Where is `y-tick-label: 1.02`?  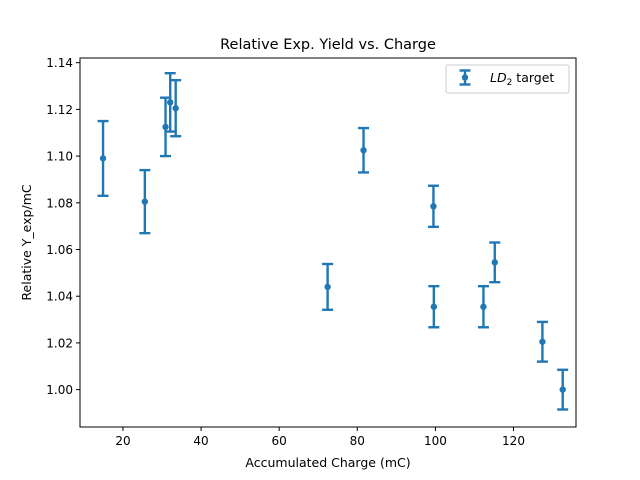 y-tick-label: 1.02 is located at coordinates (59, 343).